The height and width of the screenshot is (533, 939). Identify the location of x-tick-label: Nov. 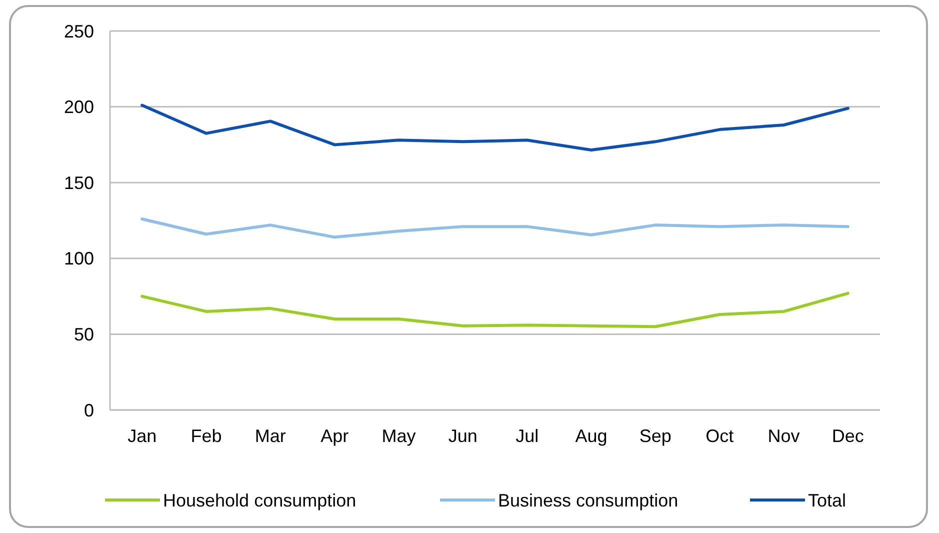
(784, 436).